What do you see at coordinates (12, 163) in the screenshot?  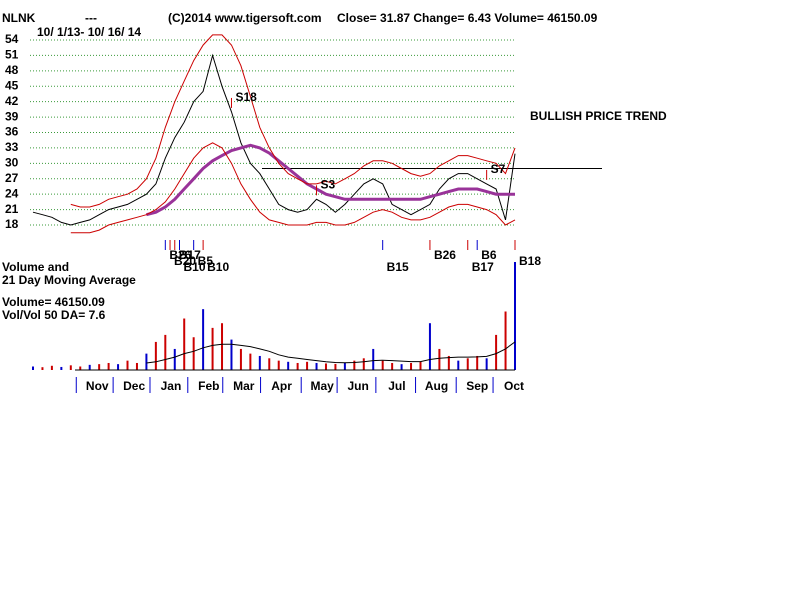 I see `y-tick-label: 30` at bounding box center [12, 163].